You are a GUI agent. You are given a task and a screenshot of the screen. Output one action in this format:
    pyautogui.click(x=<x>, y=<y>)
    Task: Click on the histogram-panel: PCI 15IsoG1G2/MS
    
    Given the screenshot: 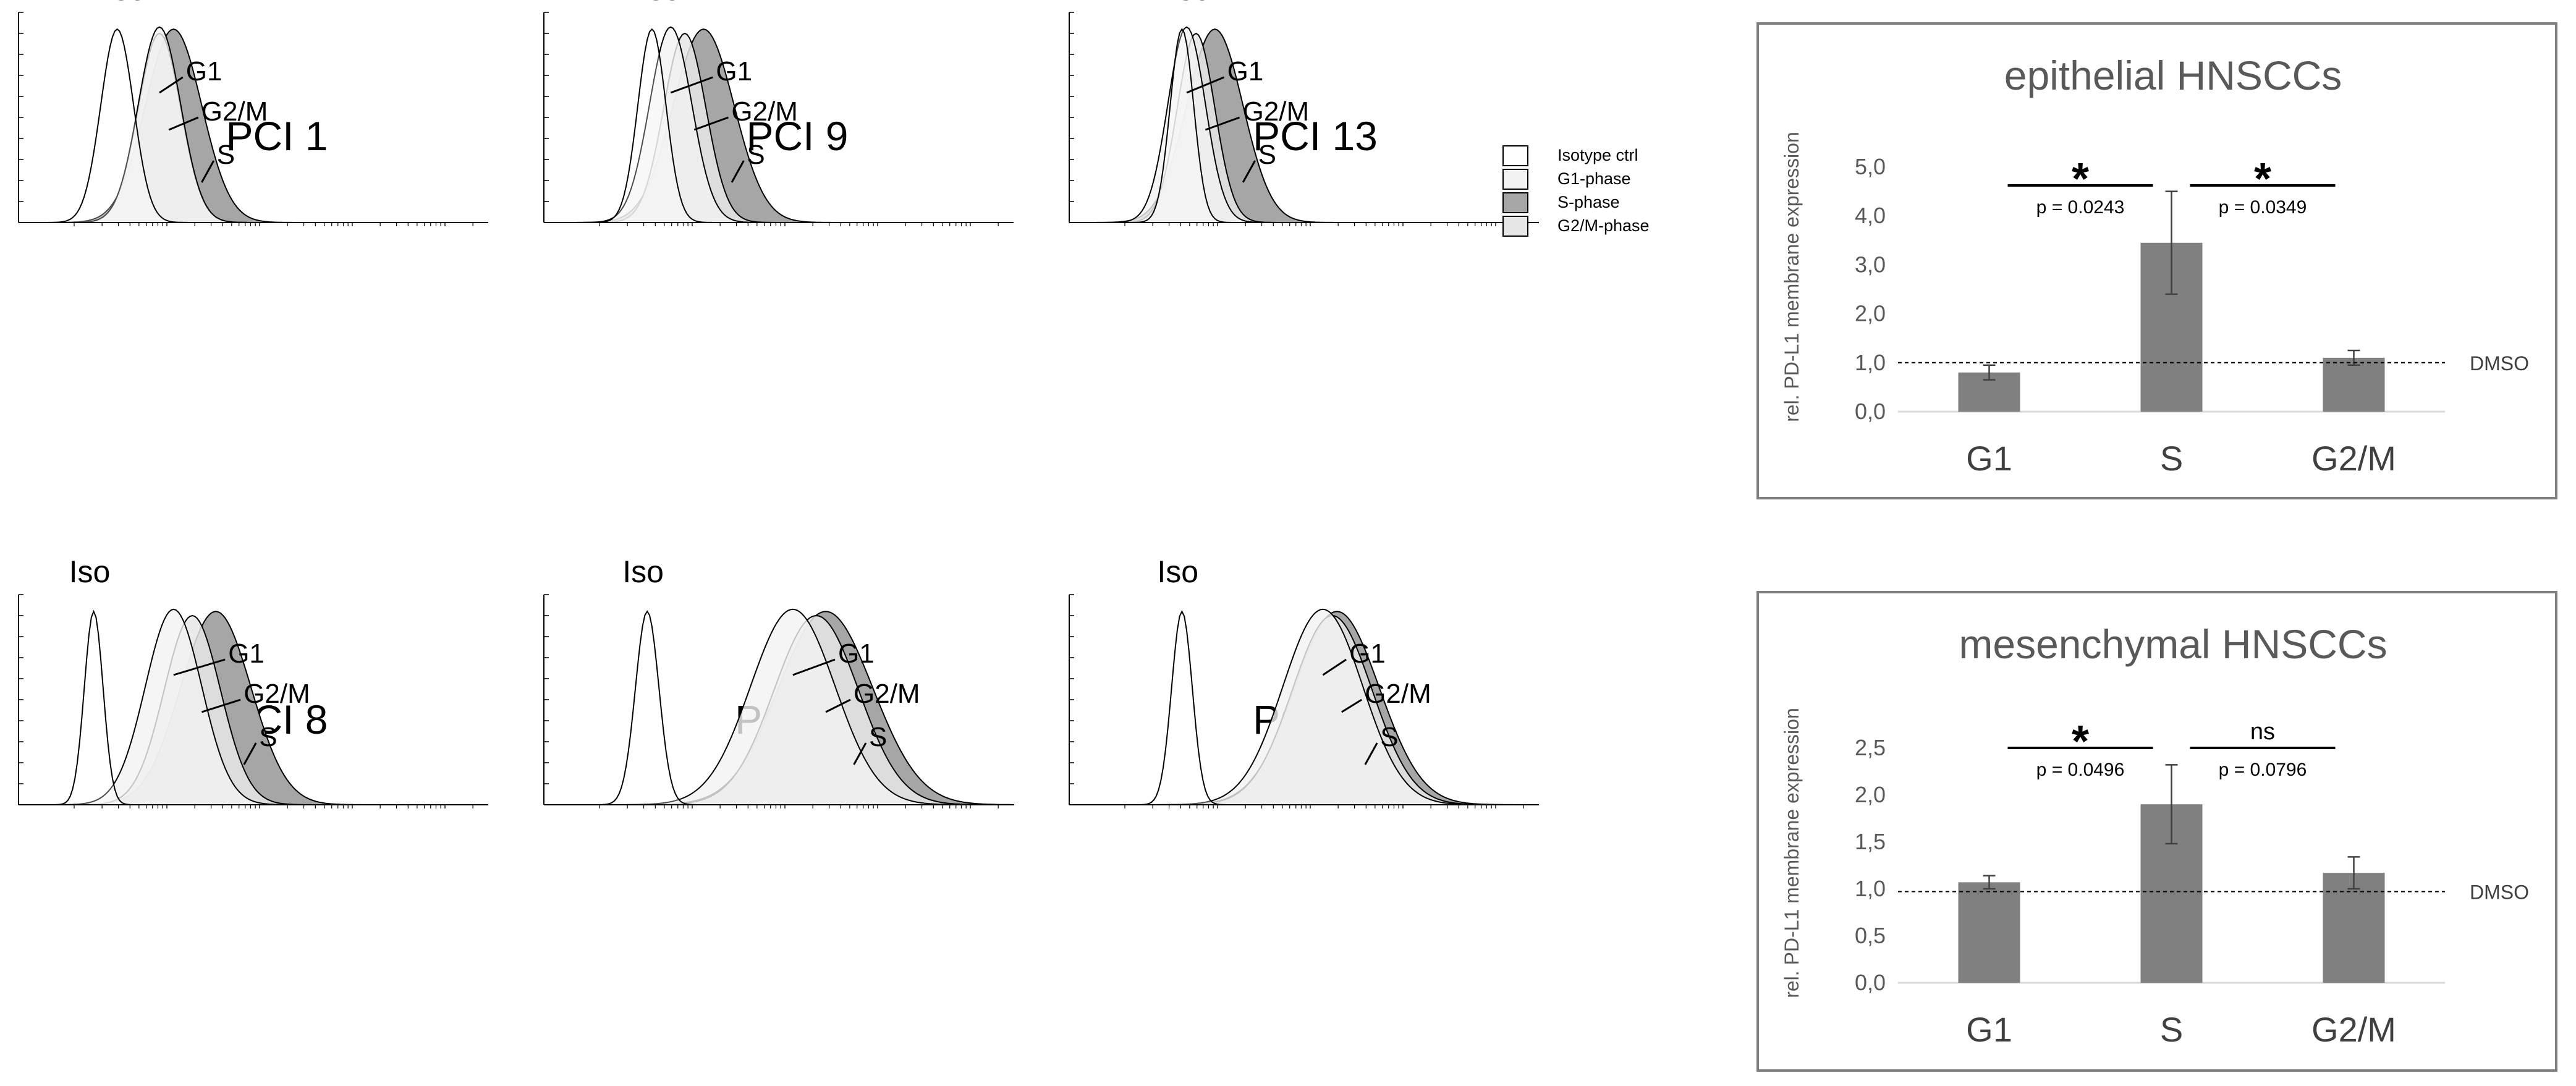 What is the action you would take?
    pyautogui.click(x=778, y=681)
    